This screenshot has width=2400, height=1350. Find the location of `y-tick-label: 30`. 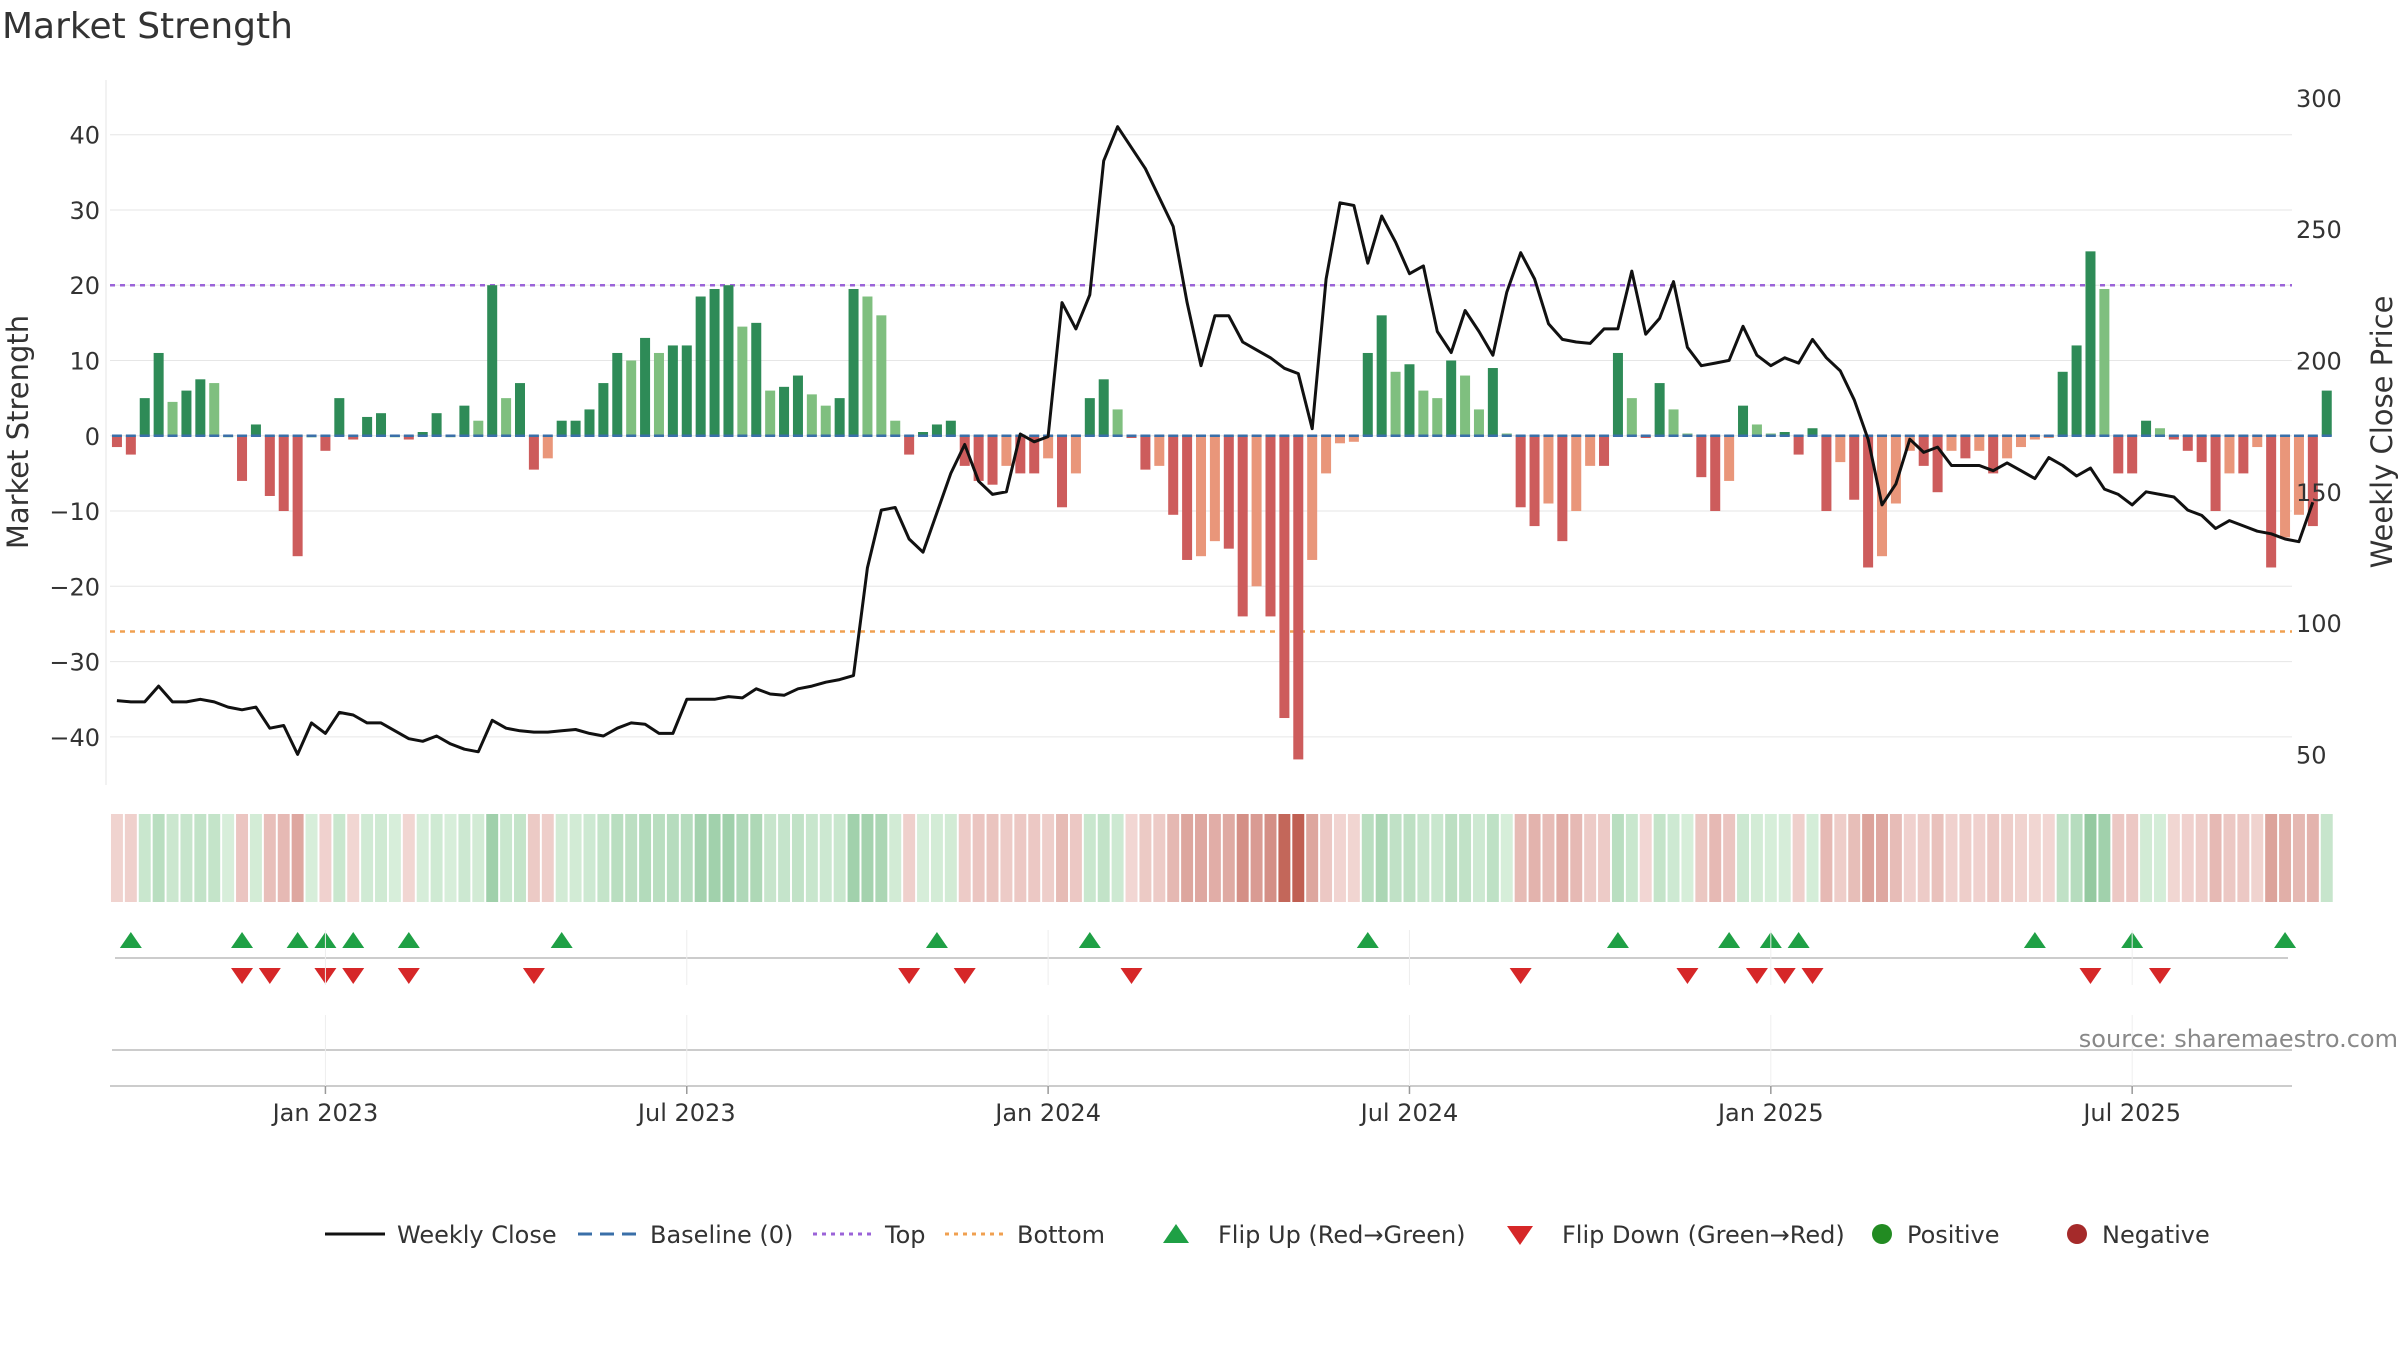

y-tick-label: 30 is located at coordinates (84, 211).